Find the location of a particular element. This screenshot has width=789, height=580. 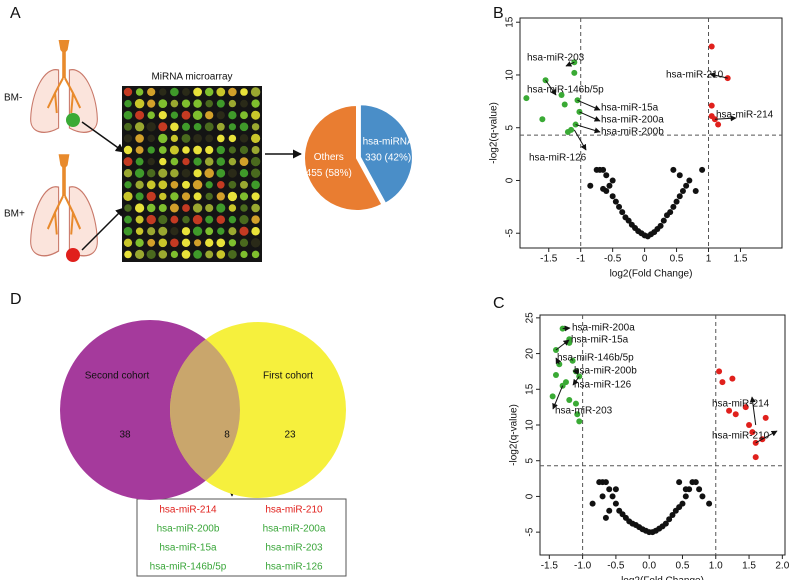

y-tick-label: -5 is located at coordinates (530, 531).